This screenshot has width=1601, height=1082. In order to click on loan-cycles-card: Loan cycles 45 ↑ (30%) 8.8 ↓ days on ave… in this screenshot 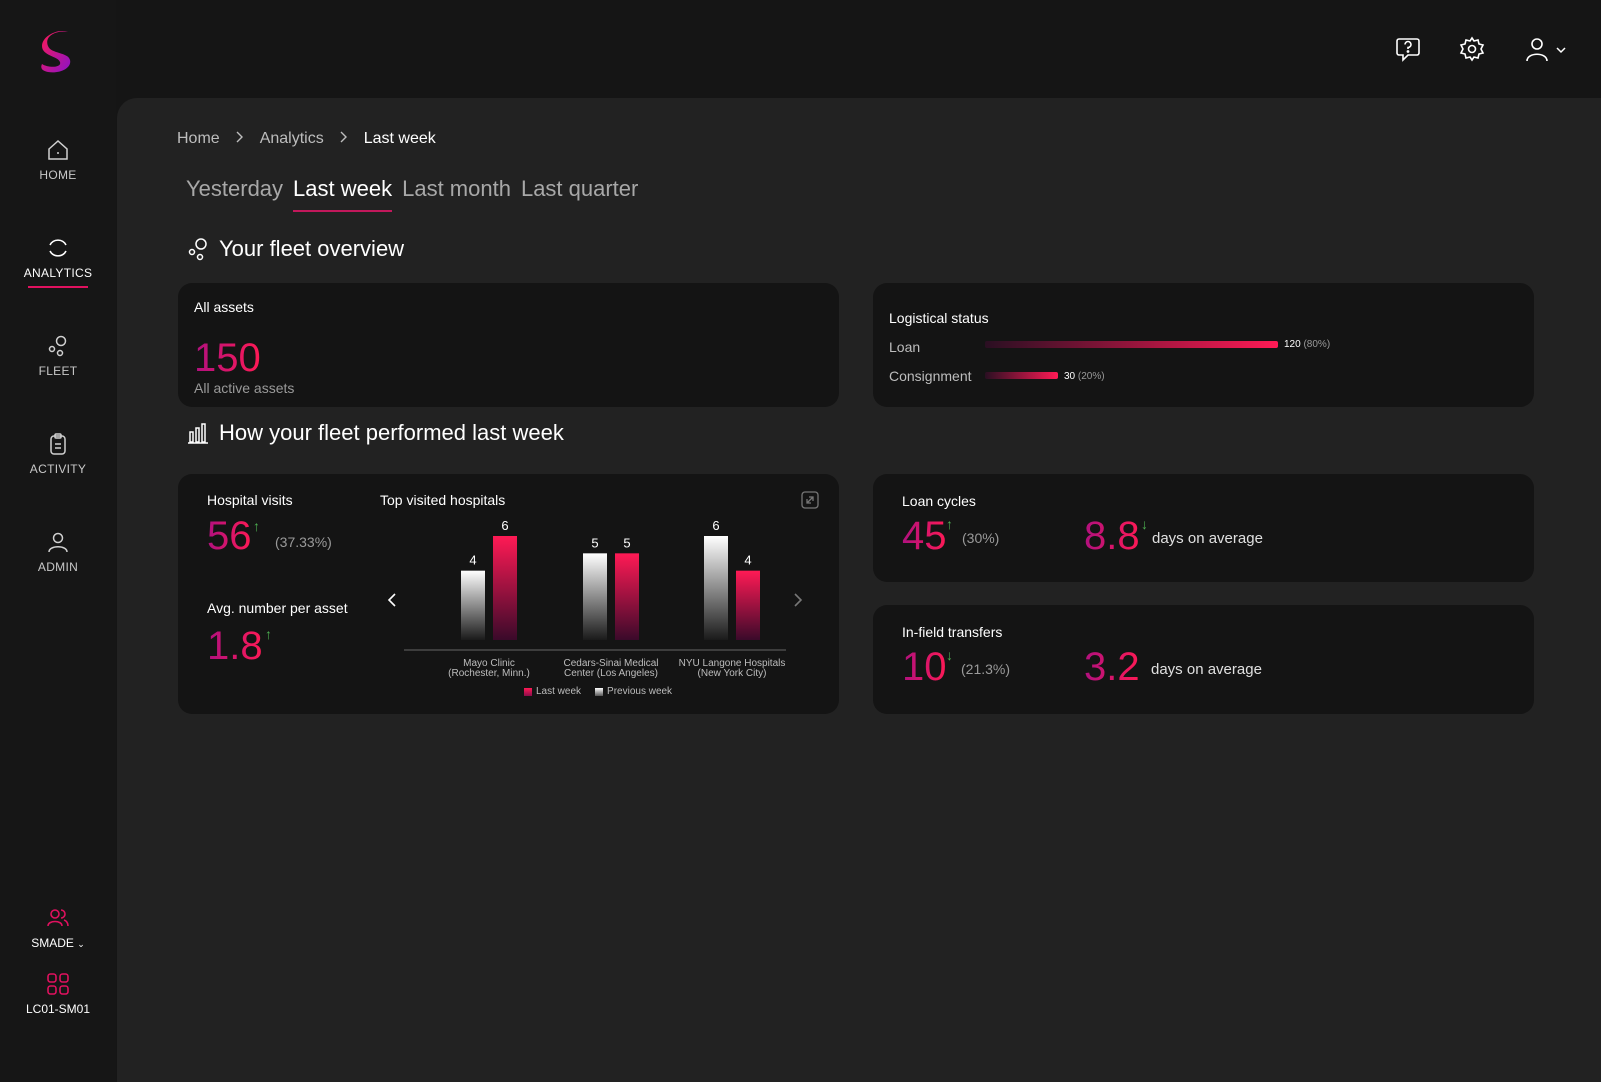, I will do `click(1203, 528)`.